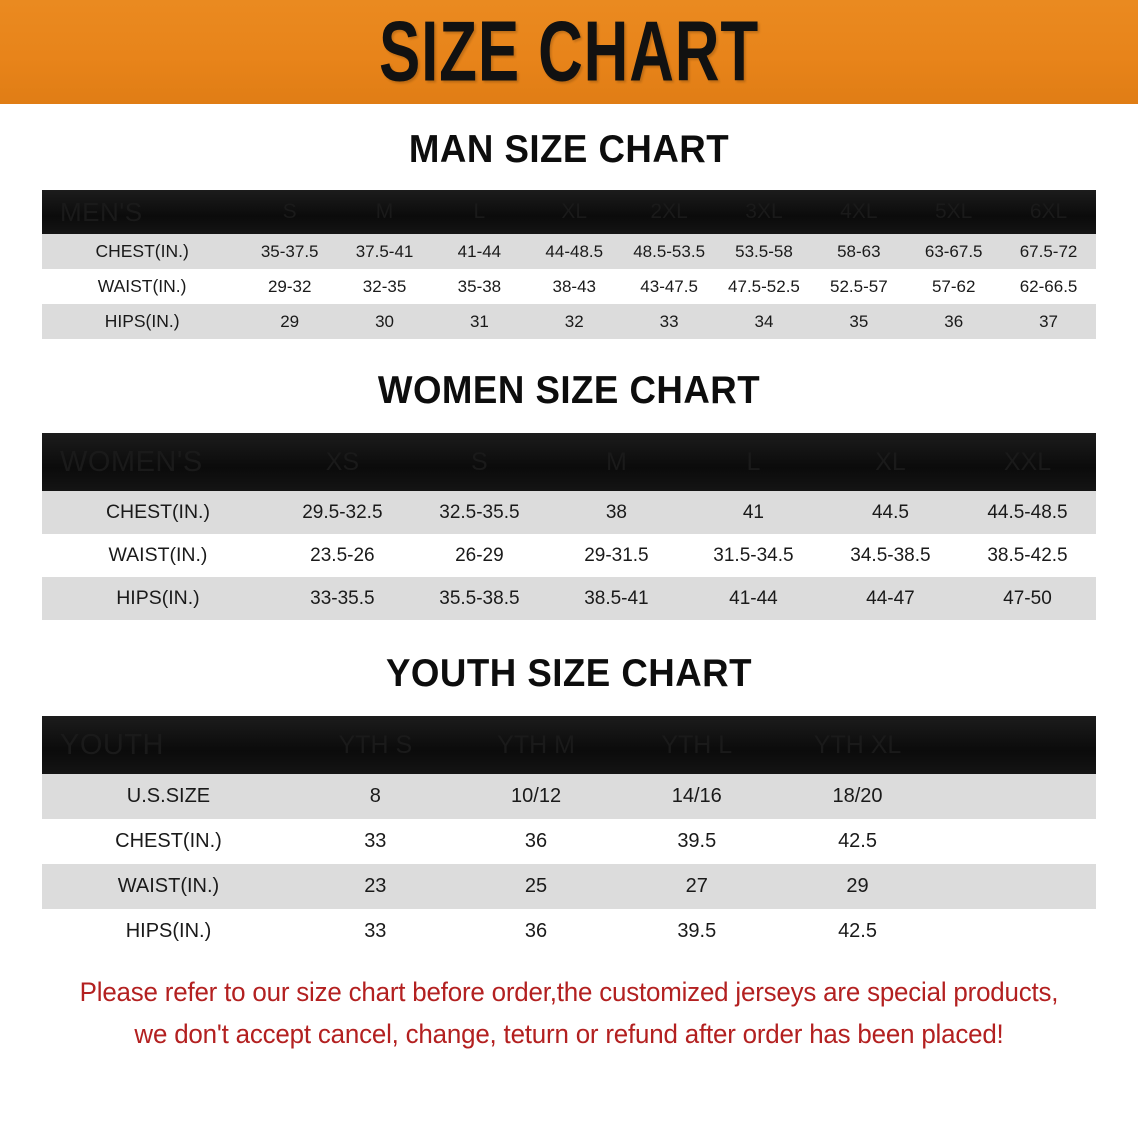 Image resolution: width=1138 pixels, height=1132 pixels. I want to click on table-row: HIPS(IN.) 29 30 31 32 33 34 35 36 37, so click(569, 321).